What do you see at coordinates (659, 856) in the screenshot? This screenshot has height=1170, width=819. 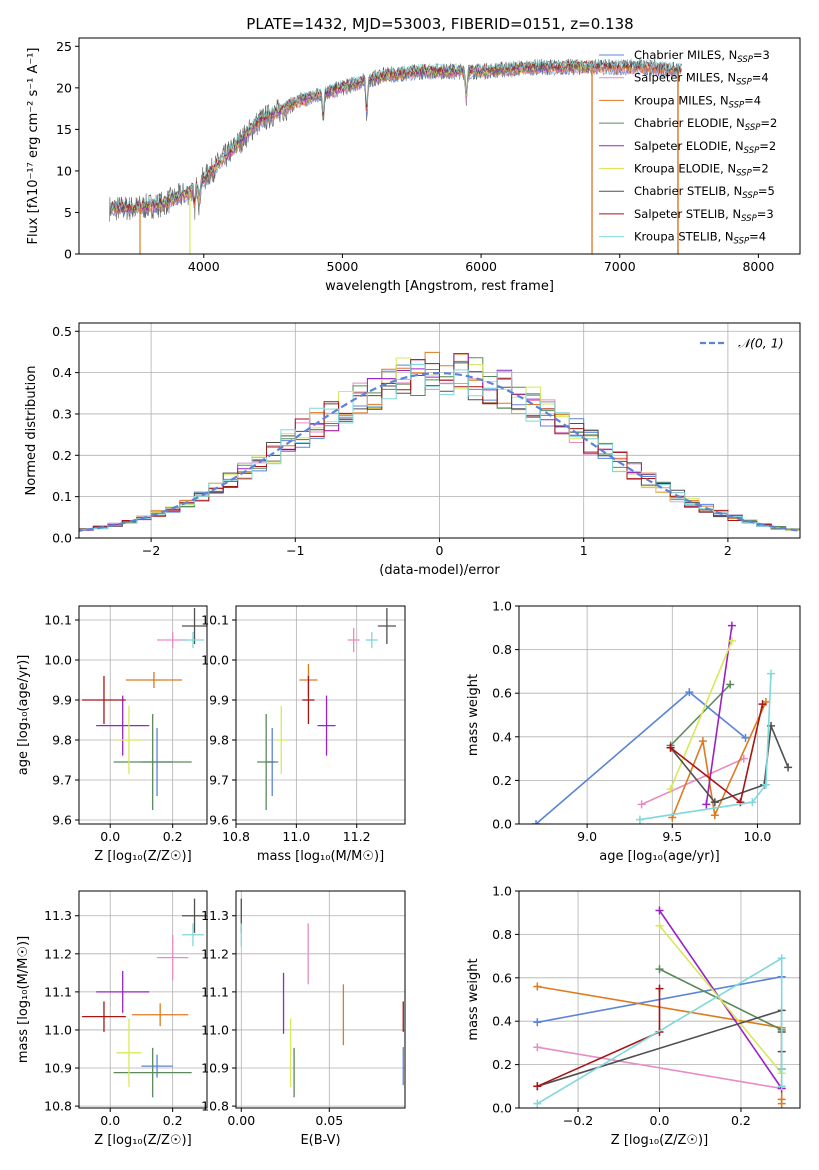 I see `x-axis-label: age [log₁₀(age/yr)]` at bounding box center [659, 856].